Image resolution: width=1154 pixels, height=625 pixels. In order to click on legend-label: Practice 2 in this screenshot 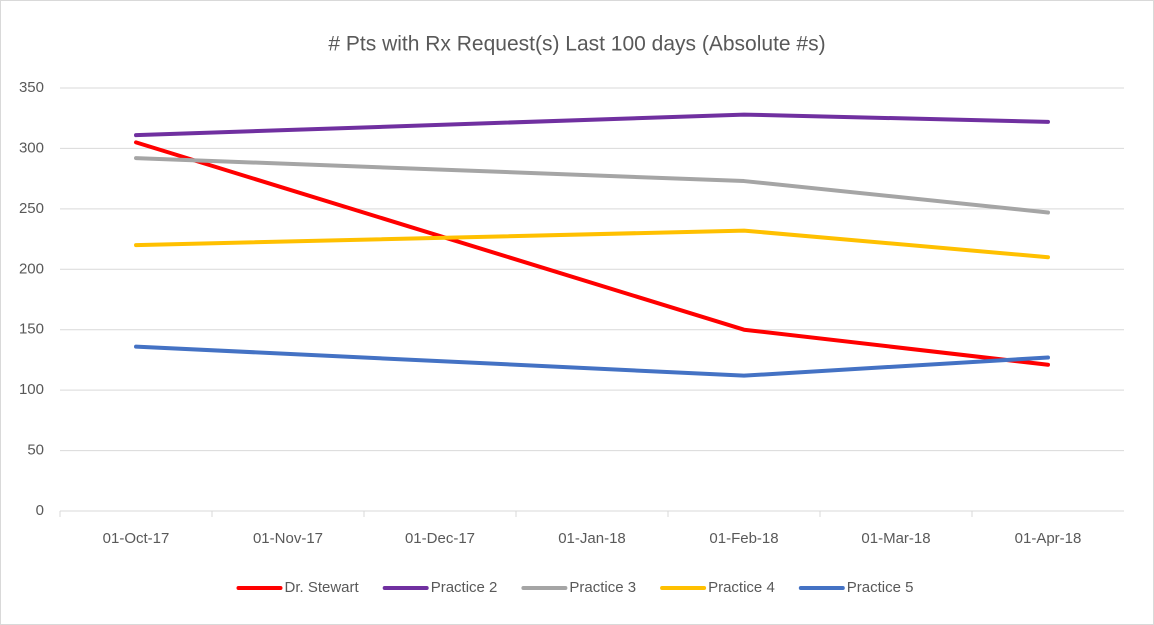, I will do `click(464, 587)`.